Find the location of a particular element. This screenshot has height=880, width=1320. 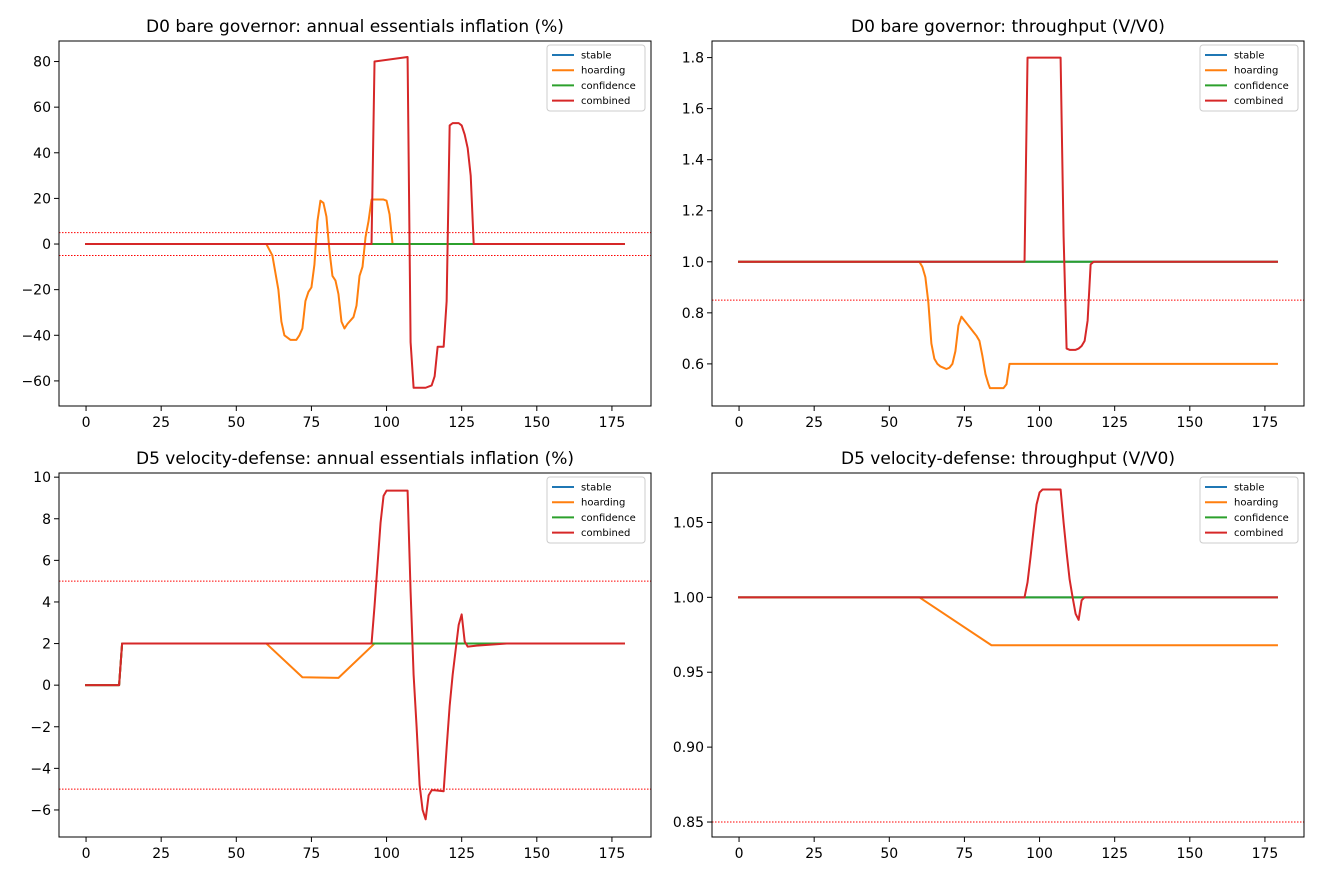

series-line-combined is located at coordinates (1008, 554).